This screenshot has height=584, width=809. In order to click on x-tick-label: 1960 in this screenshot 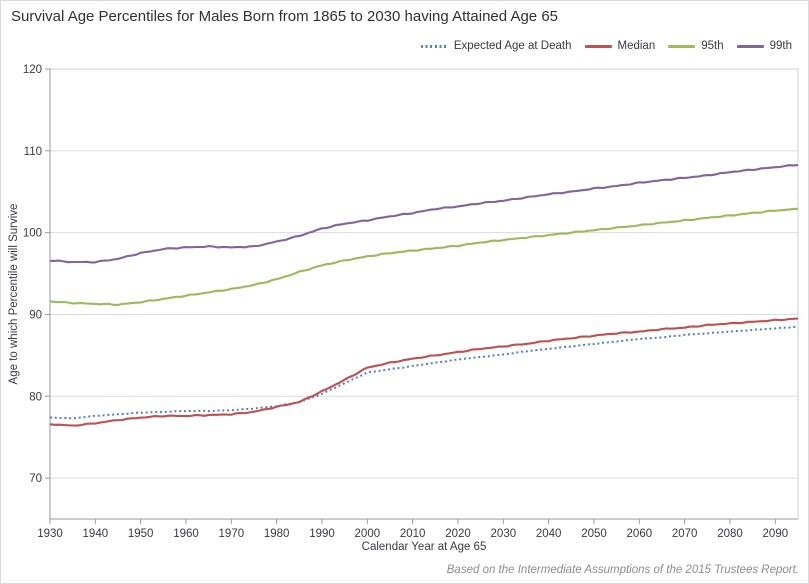, I will do `click(186, 534)`.